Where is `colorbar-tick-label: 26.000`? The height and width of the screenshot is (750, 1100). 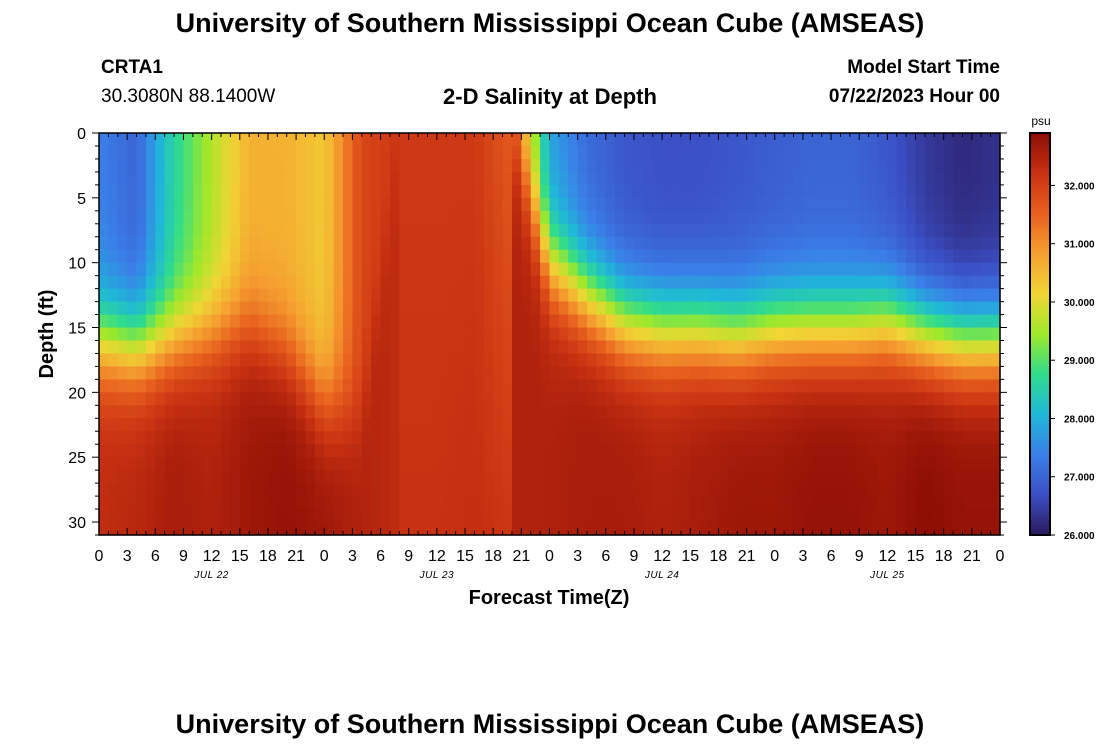
colorbar-tick-label: 26.000 is located at coordinates (1079, 536).